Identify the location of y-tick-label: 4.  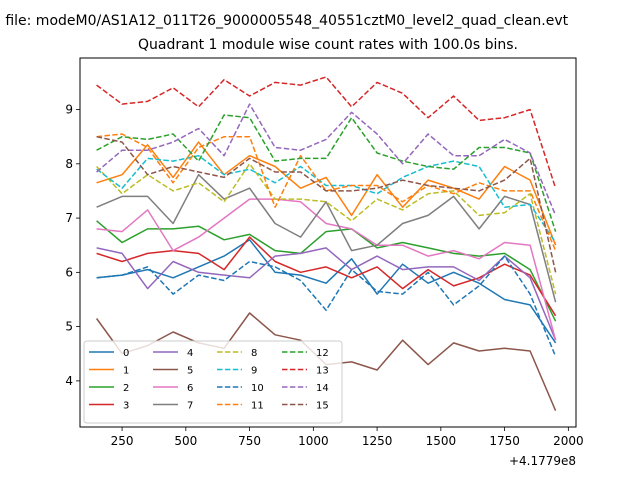
(69, 381).